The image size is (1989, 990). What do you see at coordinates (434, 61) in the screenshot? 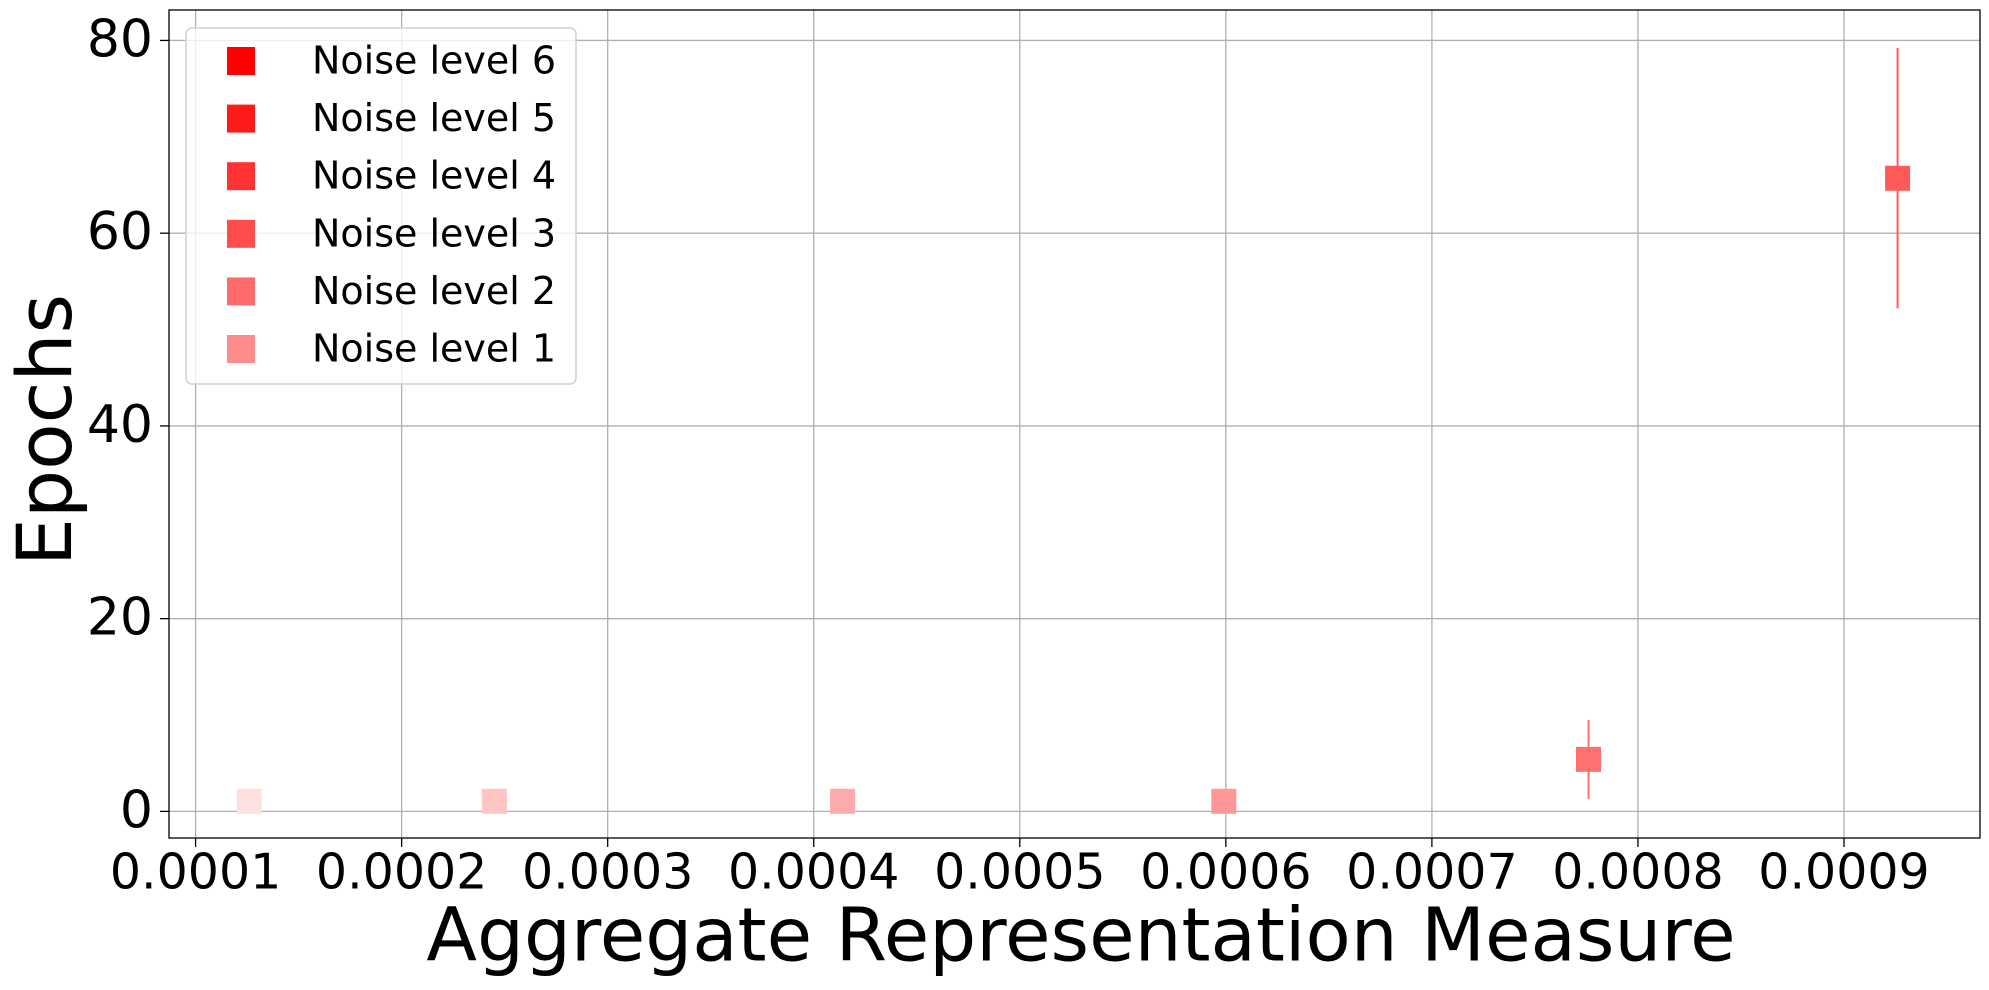
I see `legend-label: Noise level 6` at bounding box center [434, 61].